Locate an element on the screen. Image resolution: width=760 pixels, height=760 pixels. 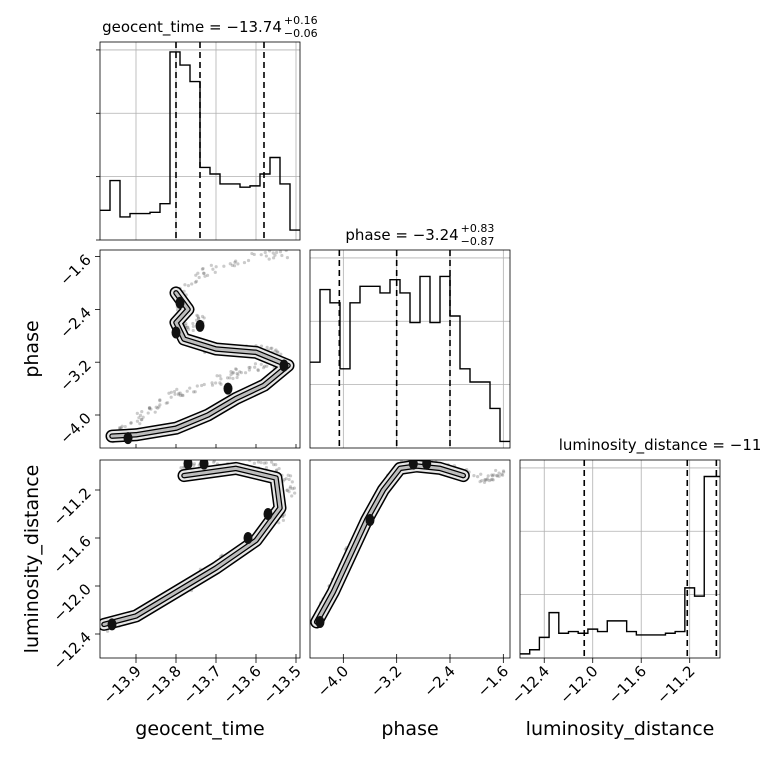
x-tick-label: −1.6 is located at coordinates (493, 681).